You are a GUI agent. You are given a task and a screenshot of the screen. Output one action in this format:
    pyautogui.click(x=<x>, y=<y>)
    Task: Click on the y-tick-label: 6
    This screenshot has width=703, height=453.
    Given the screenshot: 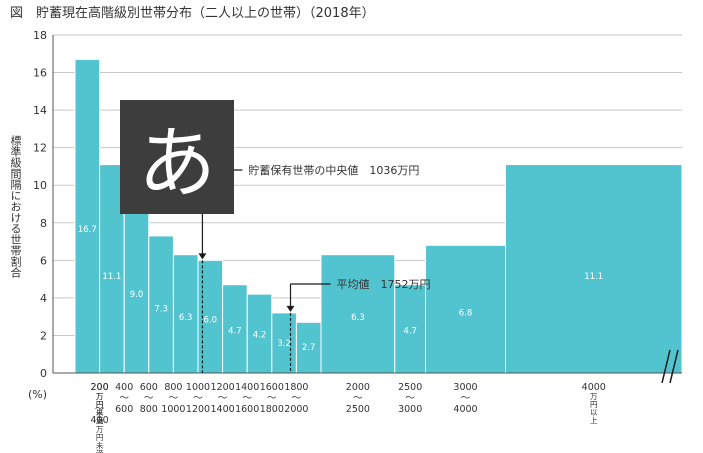 What is the action you would take?
    pyautogui.click(x=43, y=260)
    